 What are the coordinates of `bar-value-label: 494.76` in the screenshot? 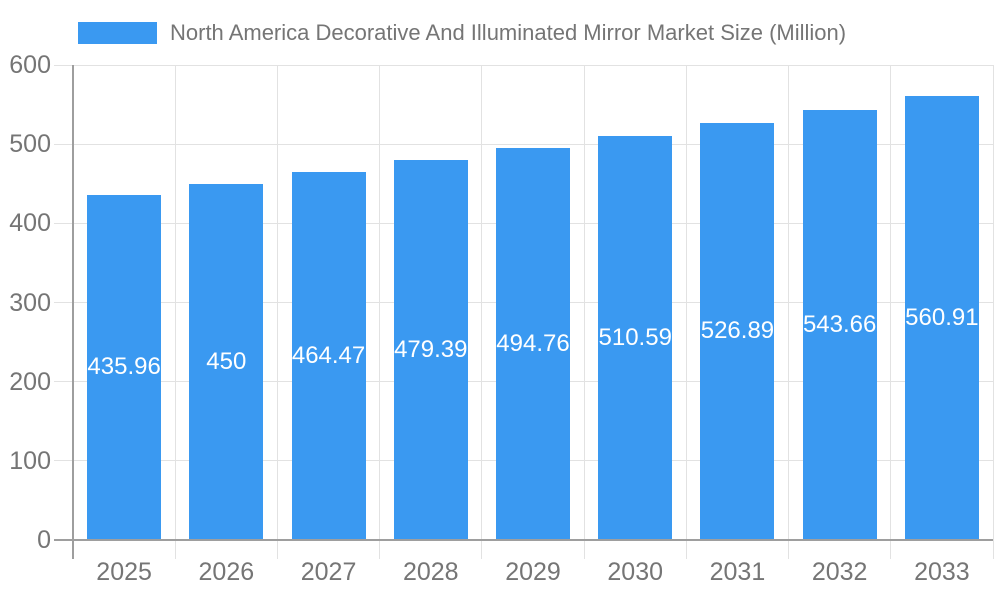 It's located at (533, 344).